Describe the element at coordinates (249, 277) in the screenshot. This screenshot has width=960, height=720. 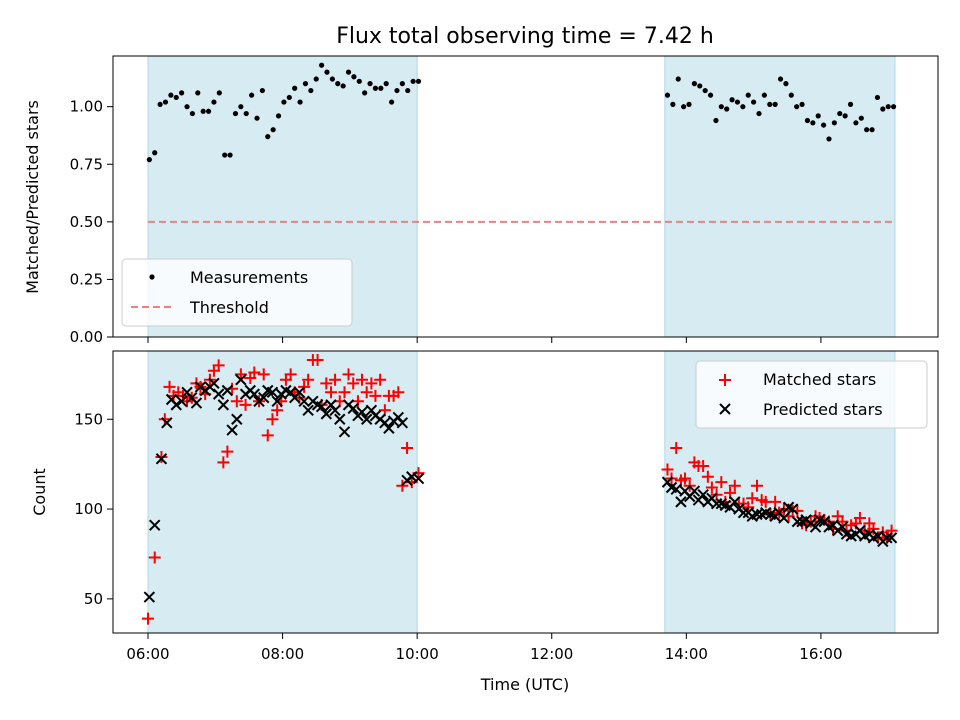
I see `measurements-legend-label: Measurements` at that location.